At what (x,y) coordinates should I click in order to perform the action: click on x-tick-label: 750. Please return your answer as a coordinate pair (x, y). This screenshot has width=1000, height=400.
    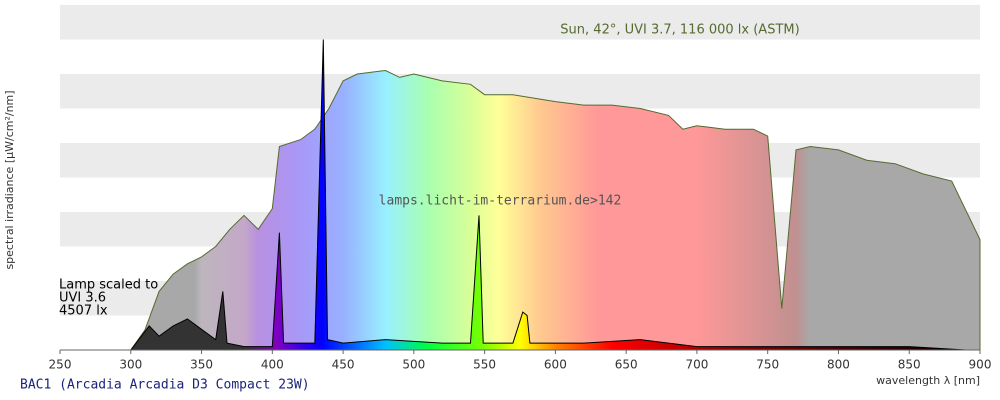
    Looking at the image, I should click on (767, 365).